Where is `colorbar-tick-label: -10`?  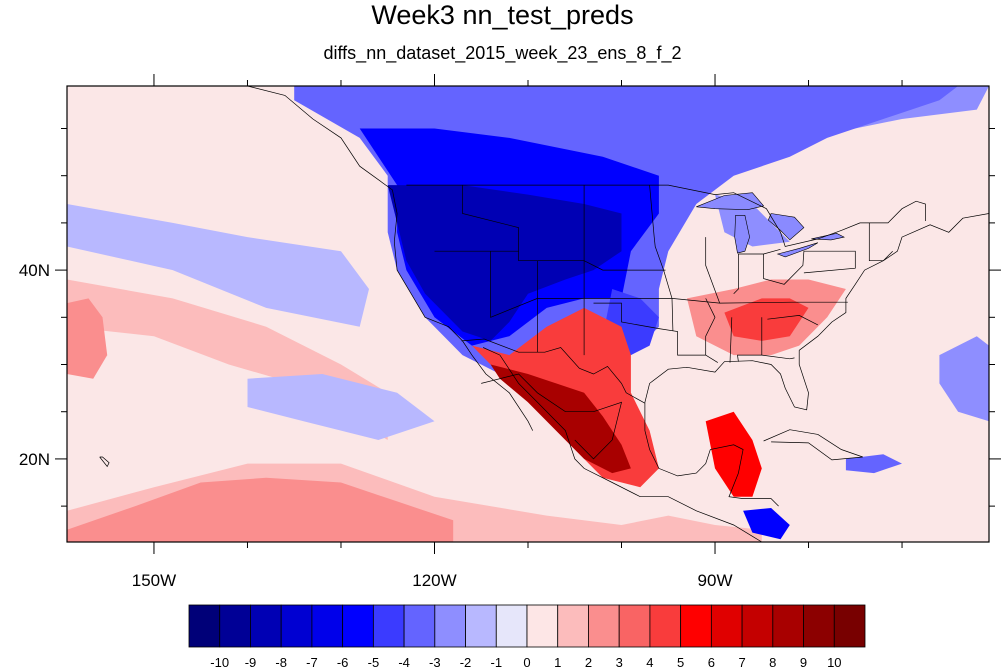
colorbar-tick-label: -10 is located at coordinates (219, 662).